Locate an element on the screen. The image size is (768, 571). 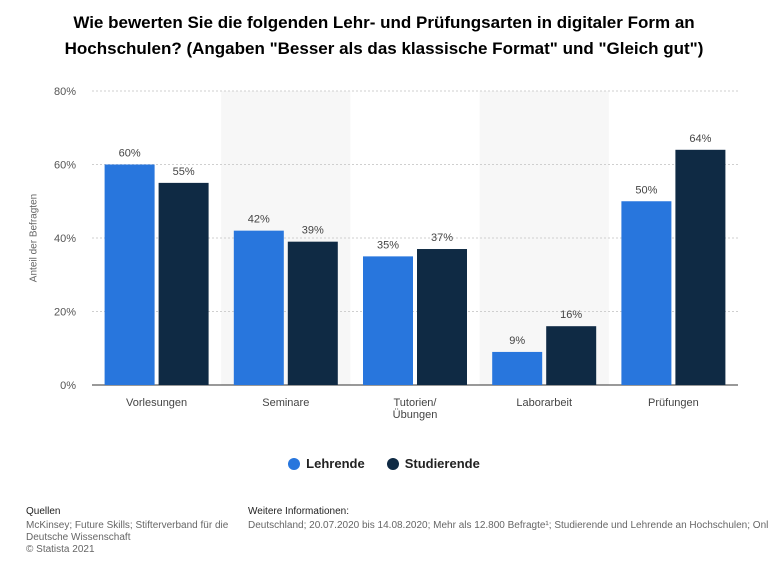
data-label: 50% is located at coordinates (646, 190).